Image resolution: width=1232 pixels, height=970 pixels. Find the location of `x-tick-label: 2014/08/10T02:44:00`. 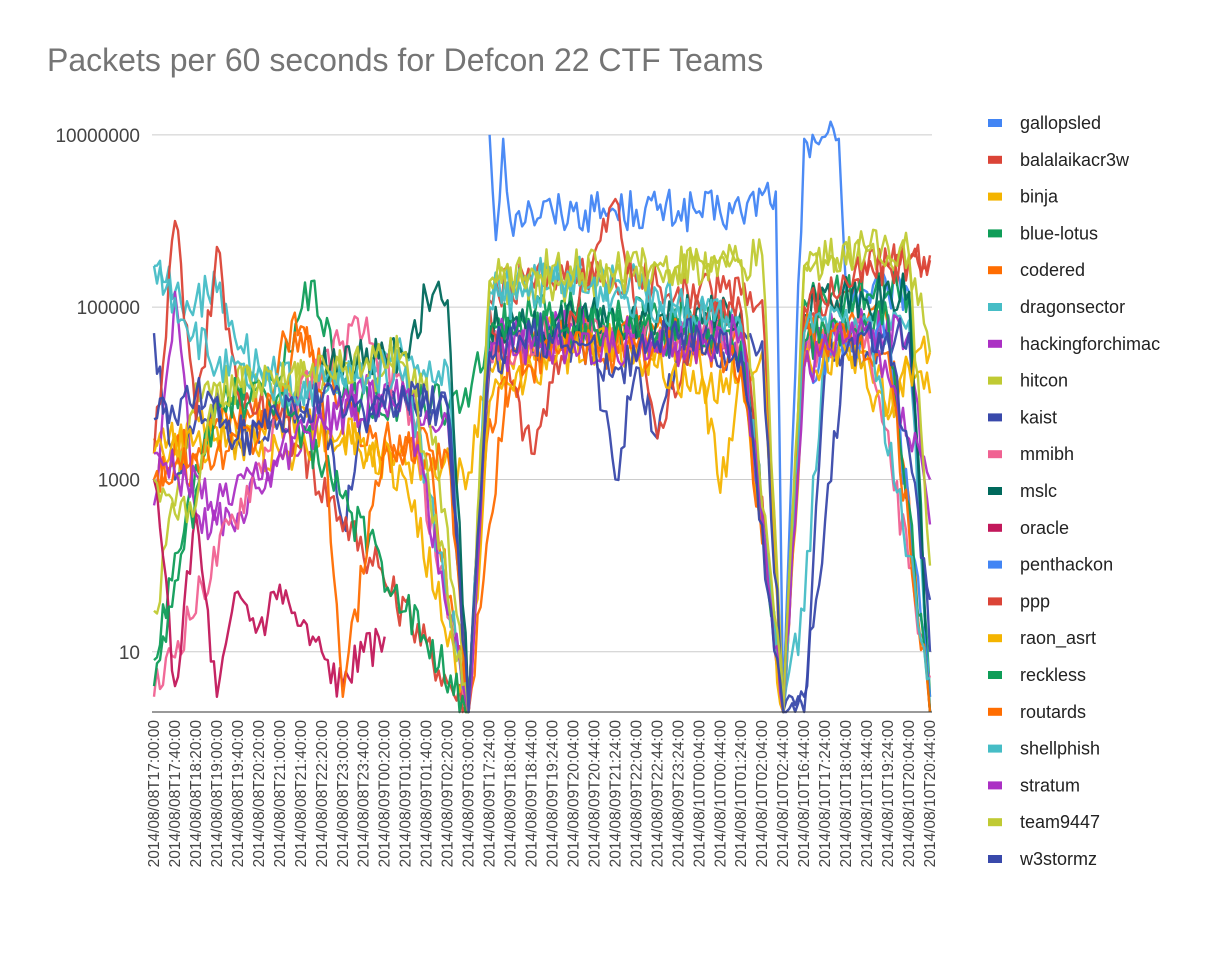

x-tick-label: 2014/08/10T02:44:00 is located at coordinates (783, 794).